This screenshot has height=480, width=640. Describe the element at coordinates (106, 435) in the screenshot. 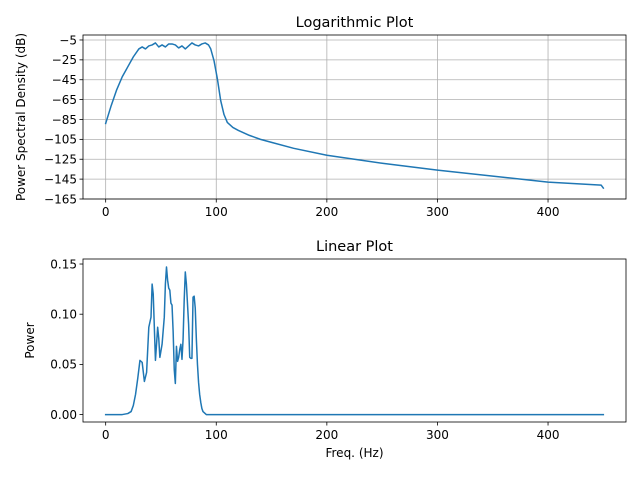

I see `linear-plot-x-tick-label: 0` at that location.